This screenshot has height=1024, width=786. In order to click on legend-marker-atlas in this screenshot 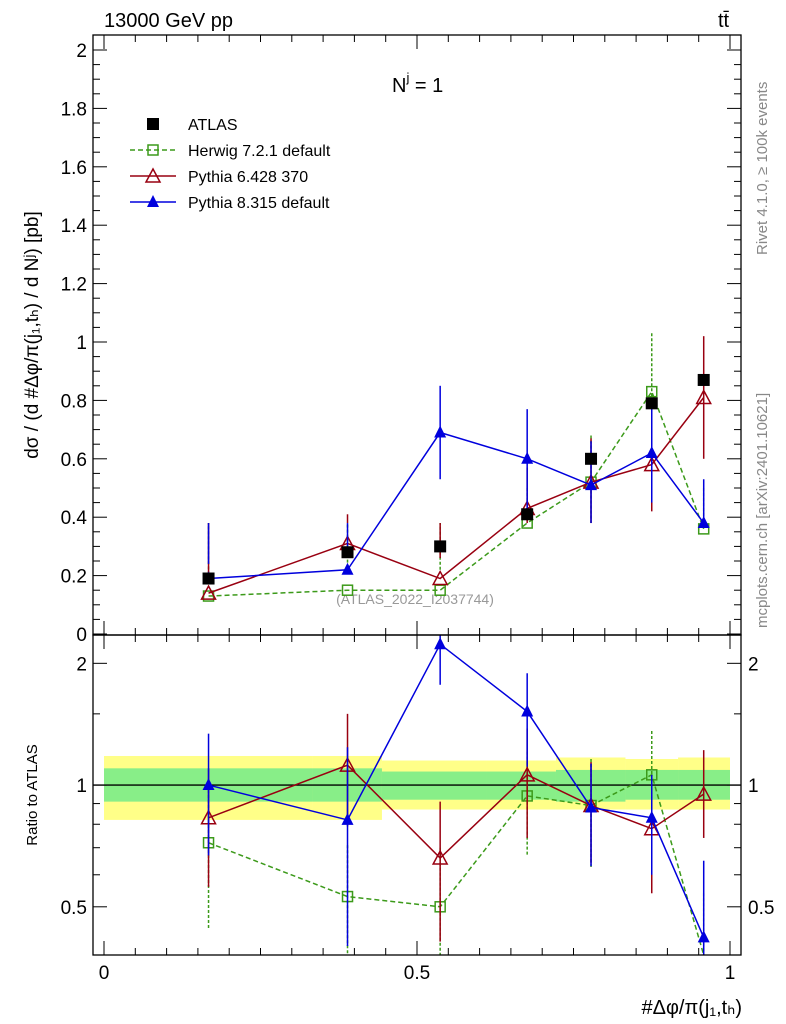, I will do `click(153, 124)`.